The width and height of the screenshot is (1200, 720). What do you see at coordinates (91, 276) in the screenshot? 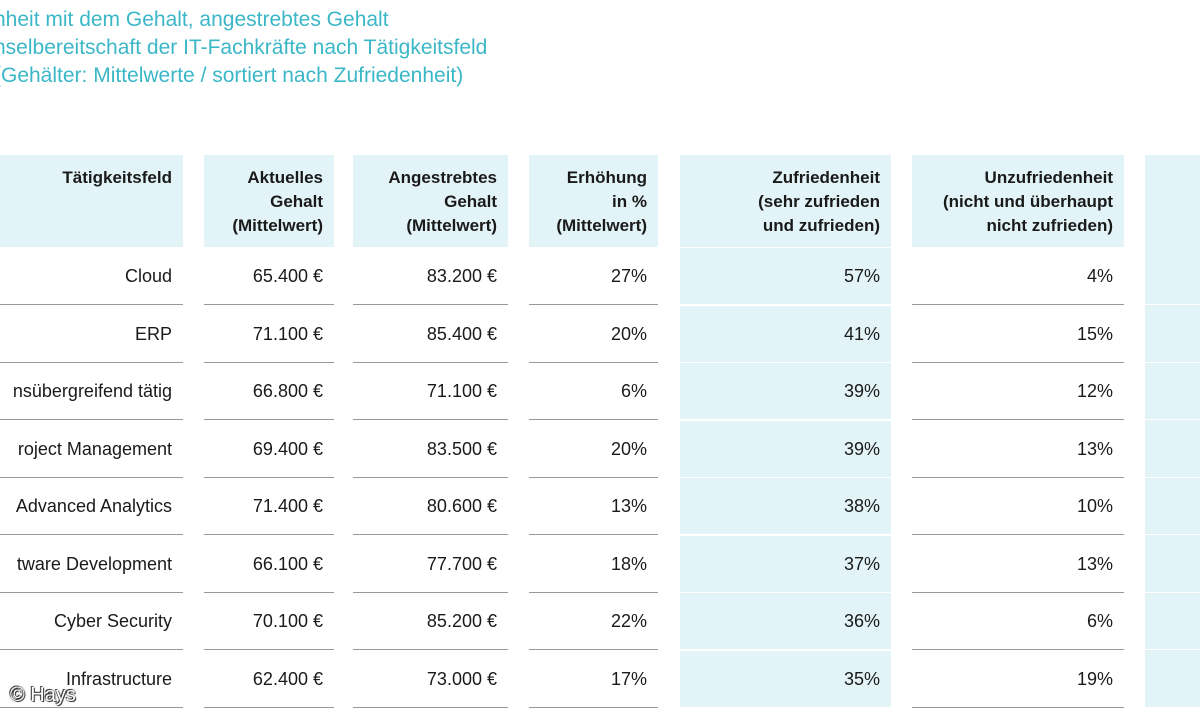
I see `cell-field: Cloud` at bounding box center [91, 276].